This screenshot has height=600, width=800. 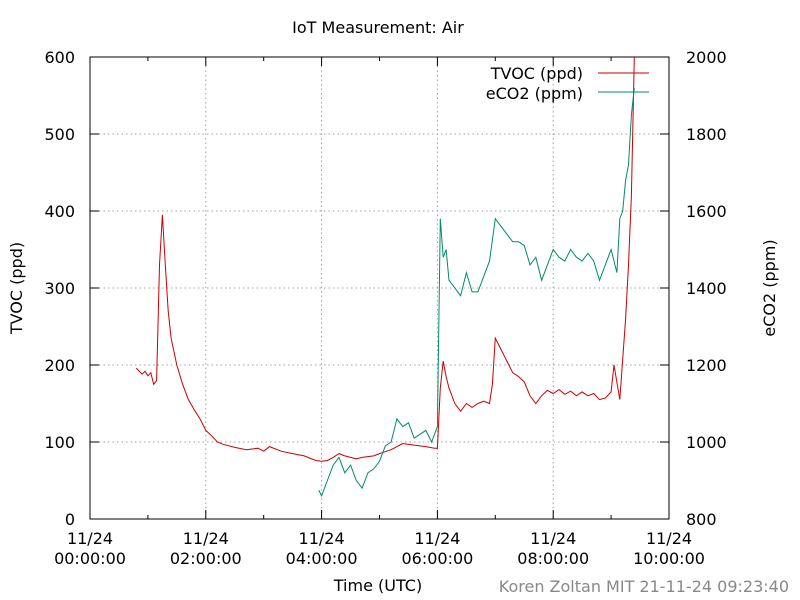 What do you see at coordinates (706, 211) in the screenshot?
I see `y-right-tick-label: 1600` at bounding box center [706, 211].